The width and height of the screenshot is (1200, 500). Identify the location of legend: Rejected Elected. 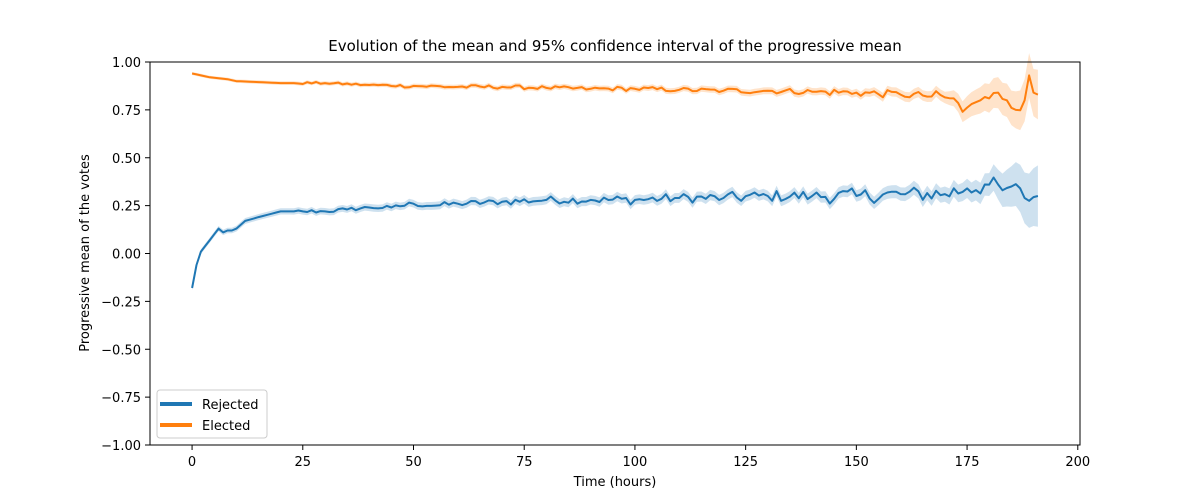
(212, 414).